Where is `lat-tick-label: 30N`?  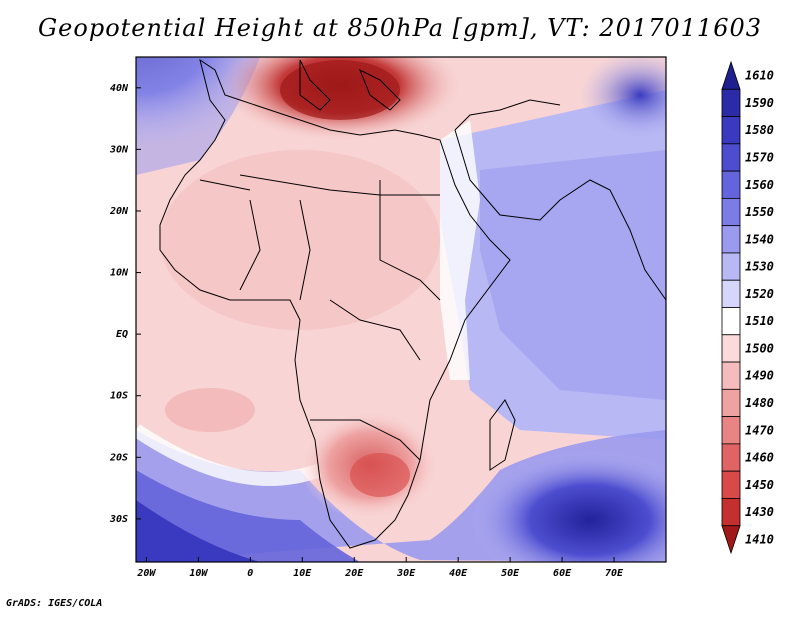
lat-tick-label: 30N is located at coordinates (119, 149).